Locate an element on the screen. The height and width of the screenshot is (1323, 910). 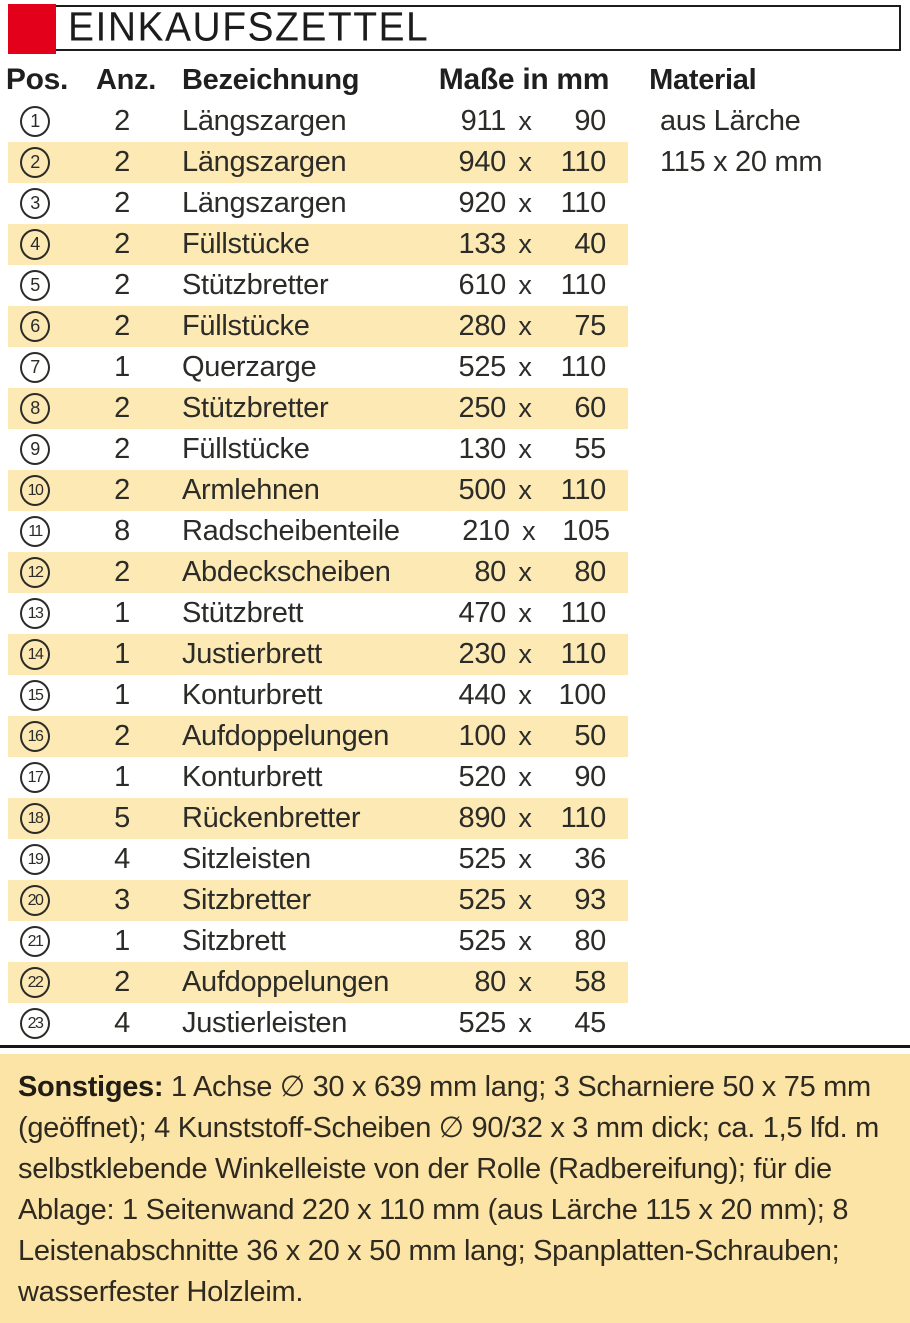
pos-circle-badge: 11 is located at coordinates (35, 531).